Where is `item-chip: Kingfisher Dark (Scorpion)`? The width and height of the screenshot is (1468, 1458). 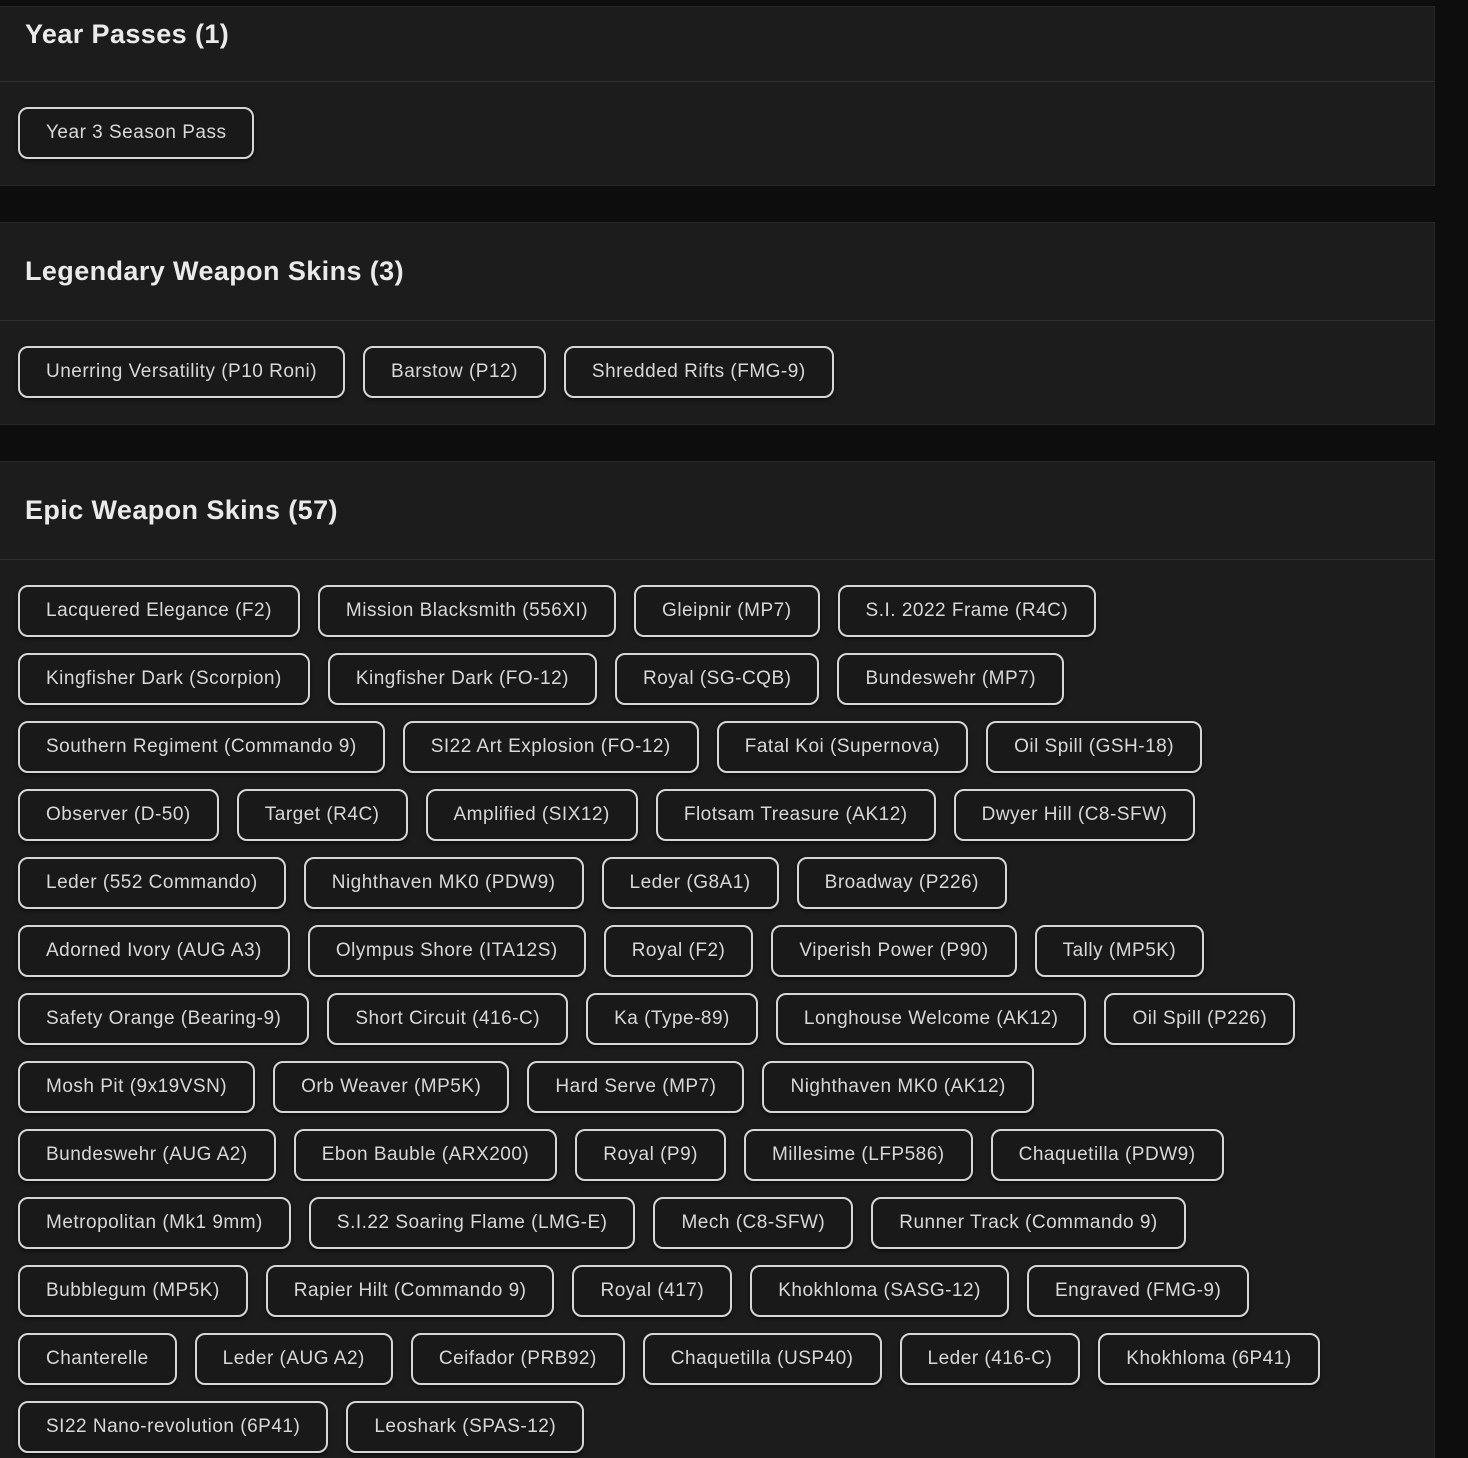 item-chip: Kingfisher Dark (Scorpion) is located at coordinates (164, 679).